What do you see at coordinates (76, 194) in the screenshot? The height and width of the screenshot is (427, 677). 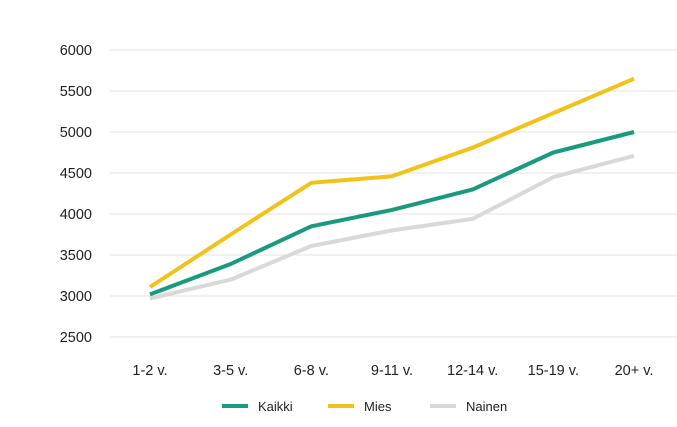 I see `y-axis-ticks: 2500 3000 3500 4000 4500 5000 5500 6000` at bounding box center [76, 194].